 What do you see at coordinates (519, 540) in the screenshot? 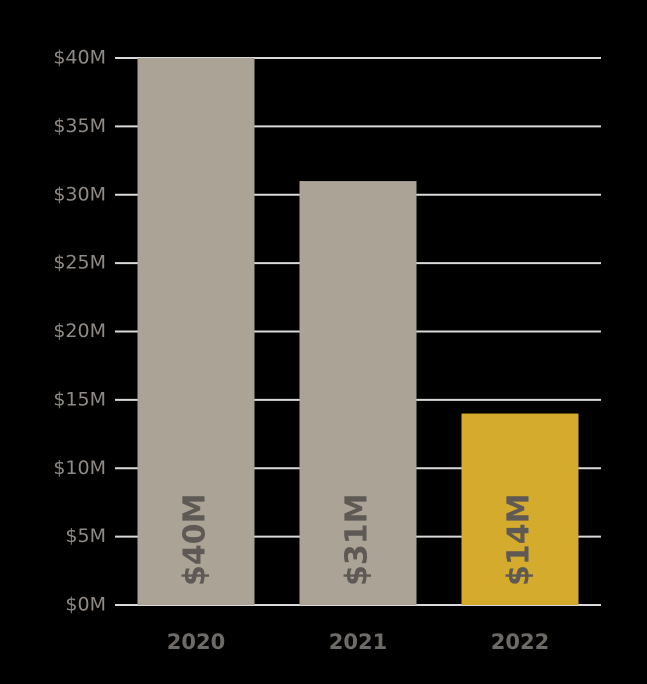
I see `data-label: $14M` at bounding box center [519, 540].